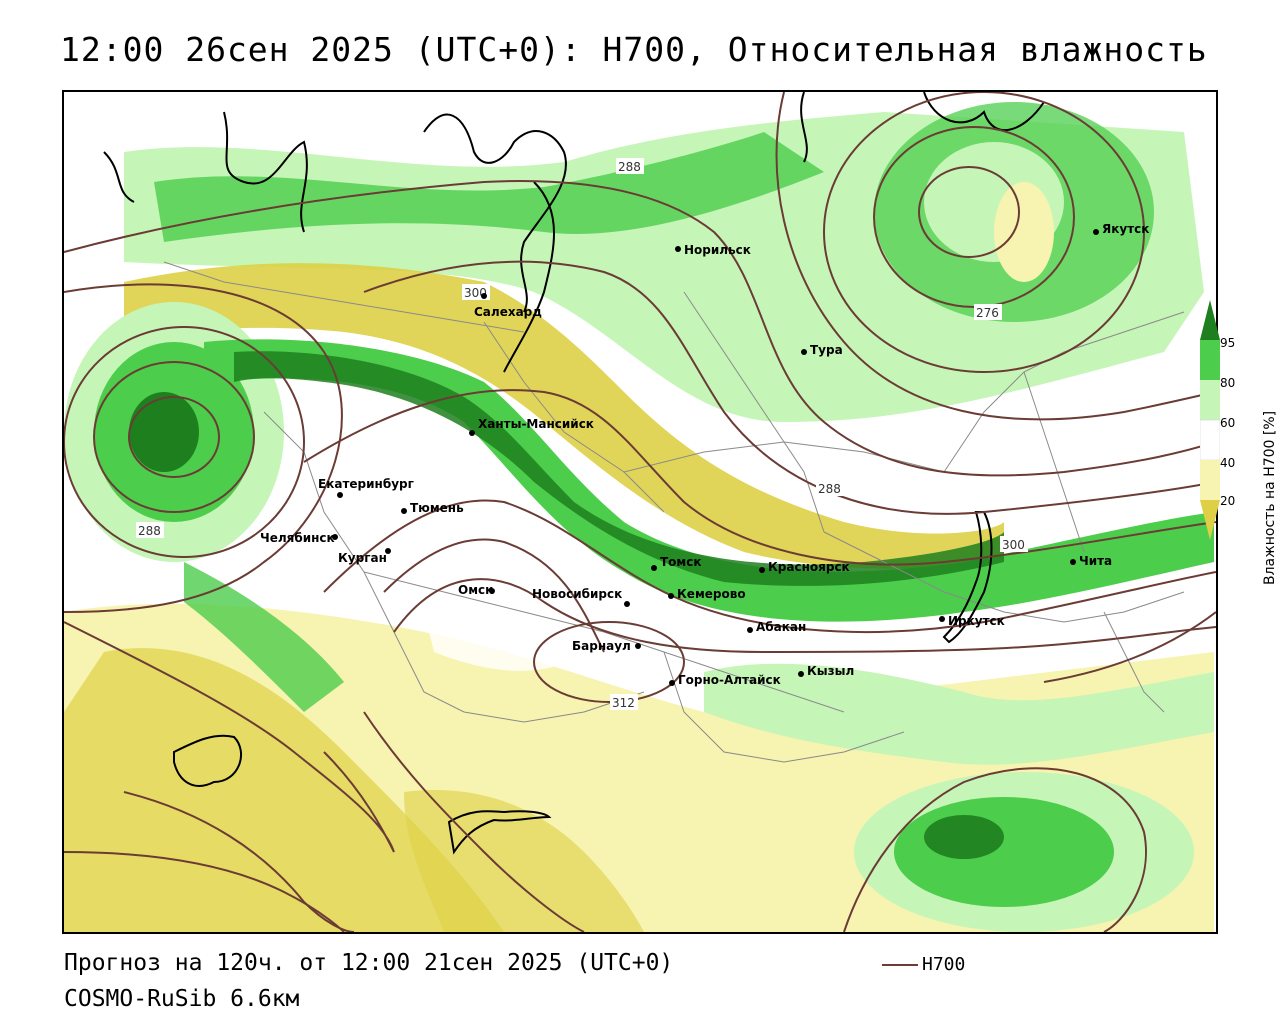  What do you see at coordinates (830, 671) in the screenshot?
I see `city-label: Кызыл` at bounding box center [830, 671].